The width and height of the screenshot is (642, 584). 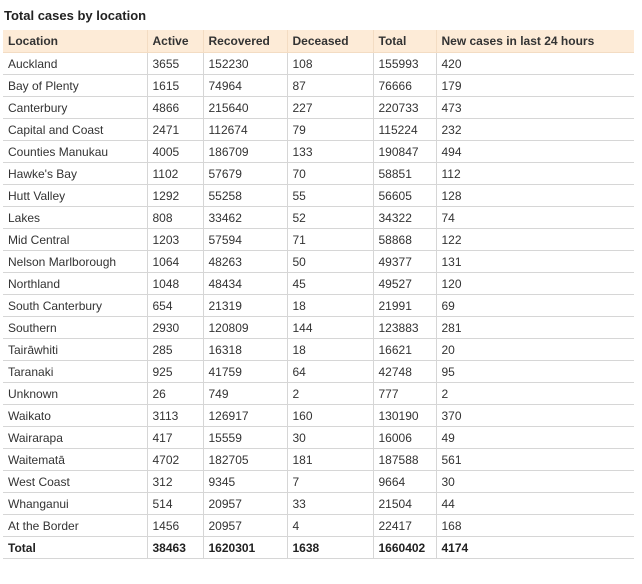 What do you see at coordinates (75, 547) in the screenshot?
I see `total-location: Total` at bounding box center [75, 547].